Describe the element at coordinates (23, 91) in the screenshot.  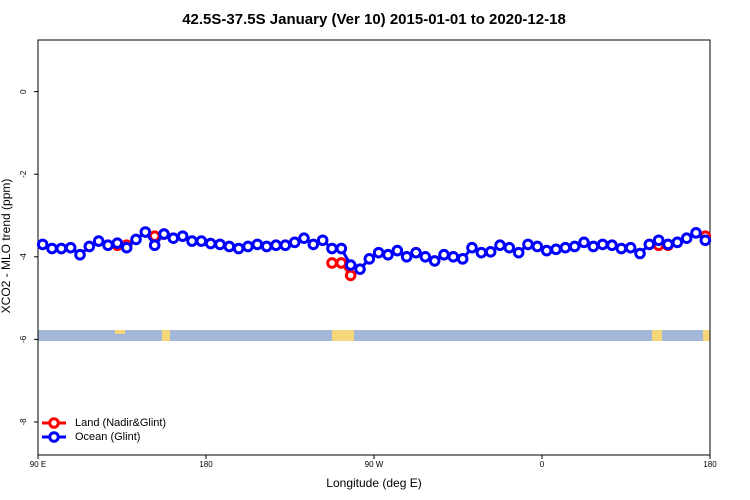
I see `y-tick-label: 0` at that location.